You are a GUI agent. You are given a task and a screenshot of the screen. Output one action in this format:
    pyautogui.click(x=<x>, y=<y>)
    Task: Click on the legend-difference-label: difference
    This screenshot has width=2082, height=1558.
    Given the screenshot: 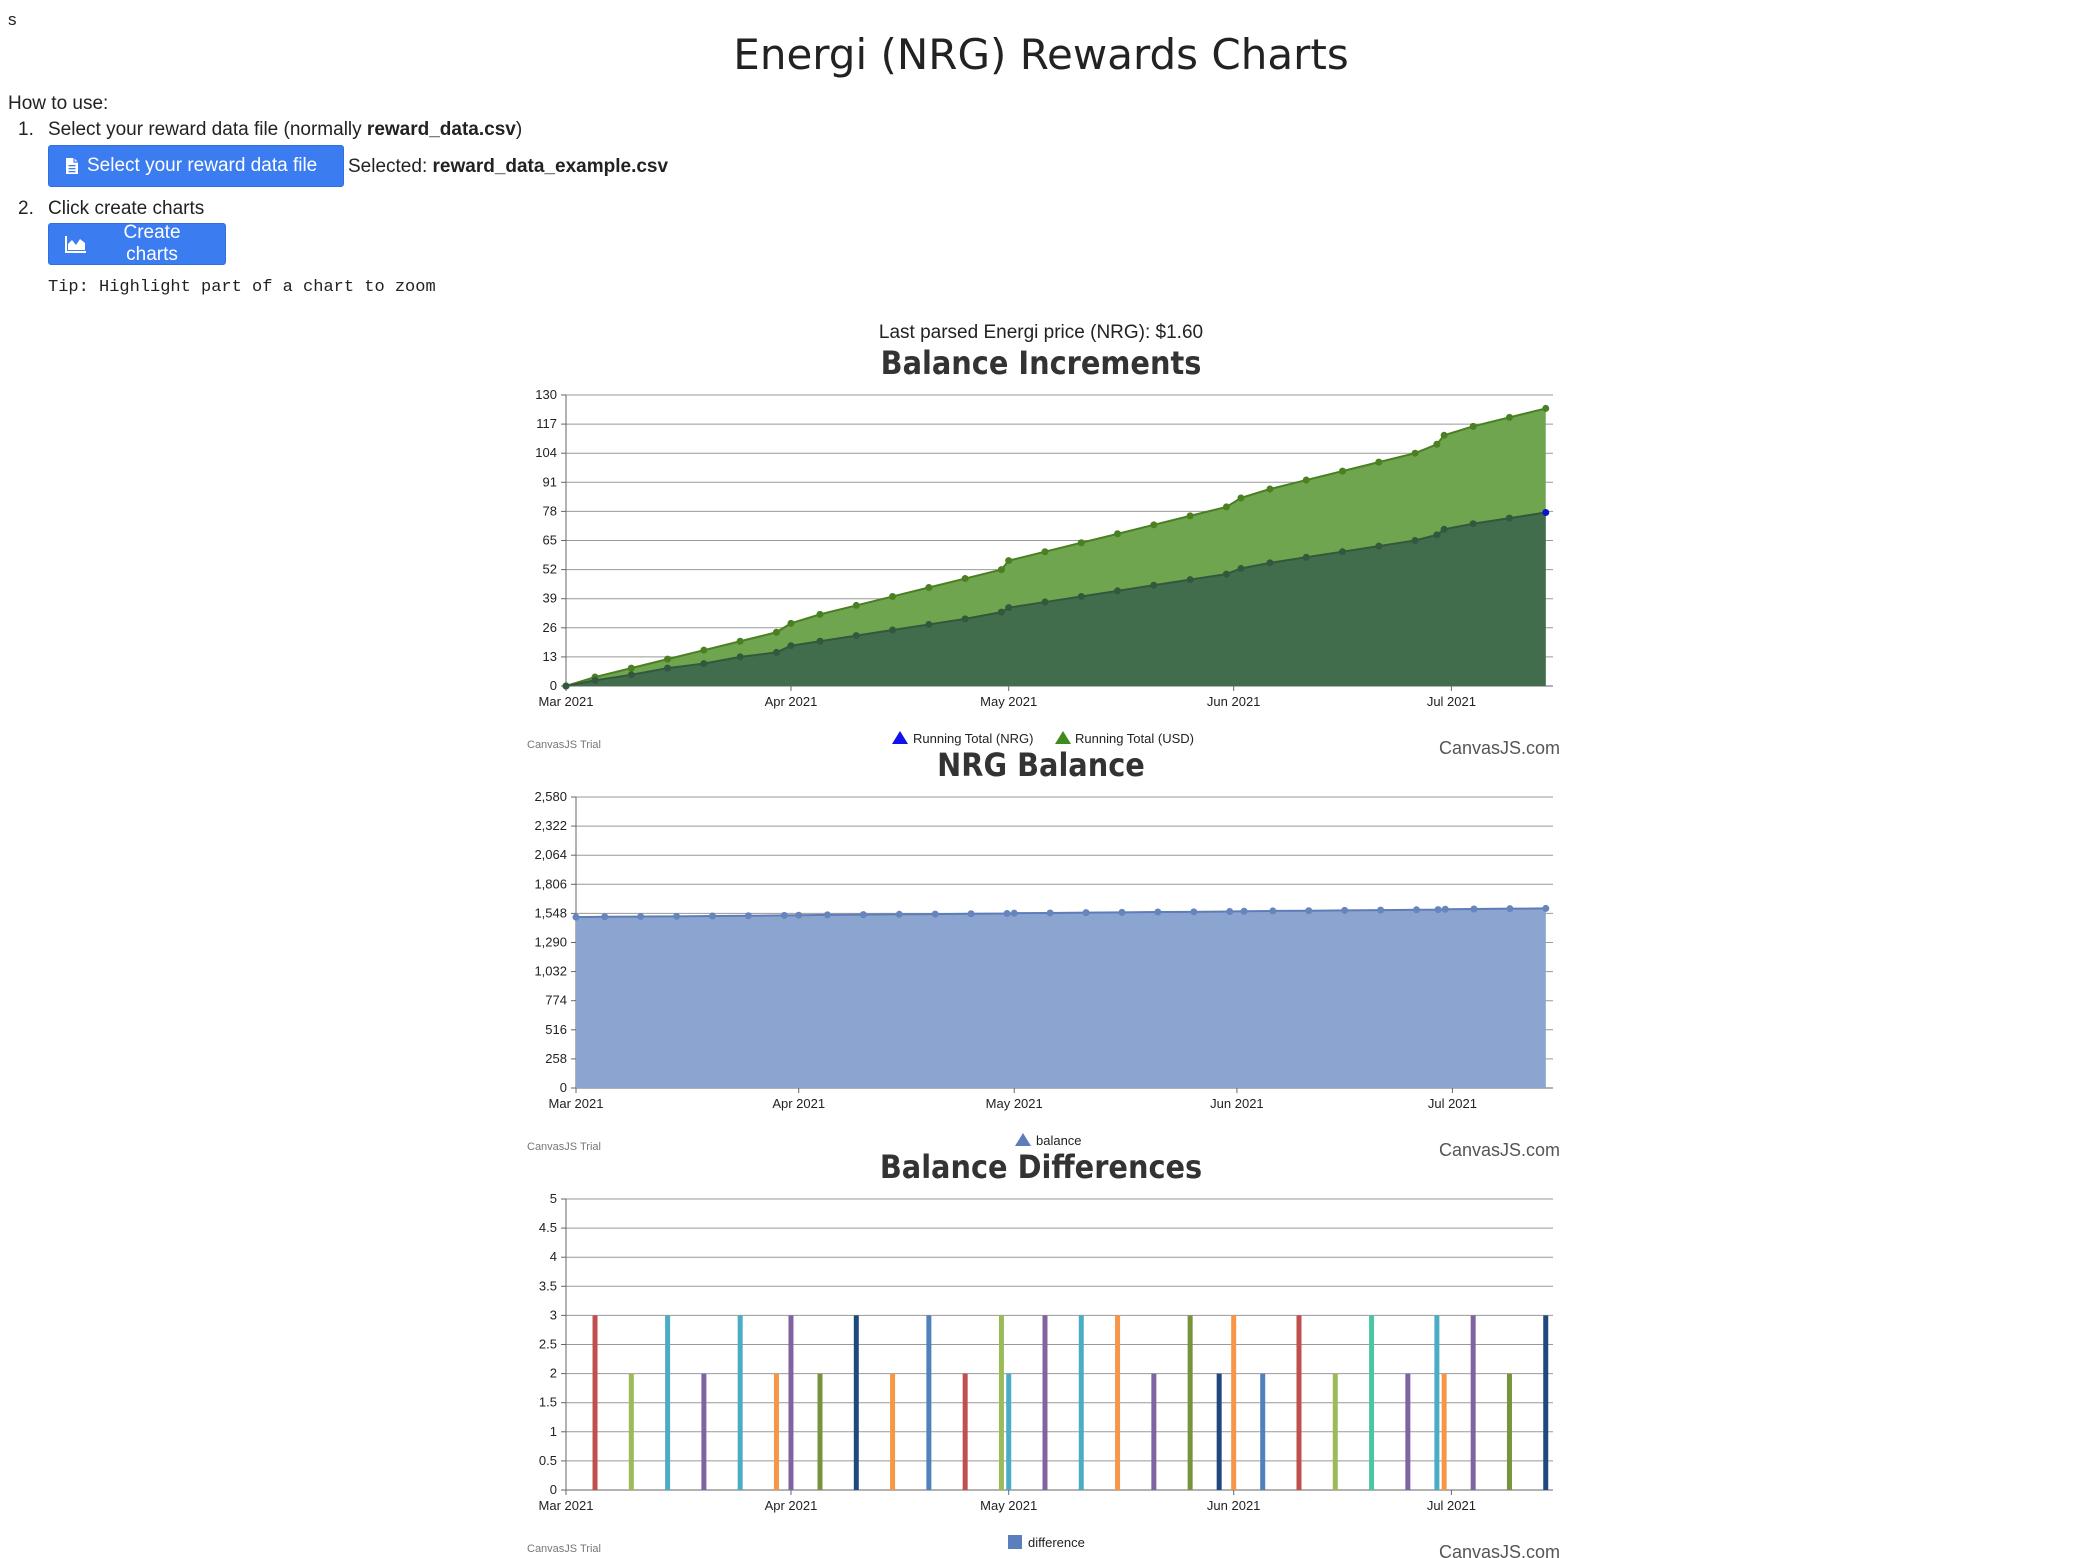 What is the action you would take?
    pyautogui.click(x=1056, y=1542)
    